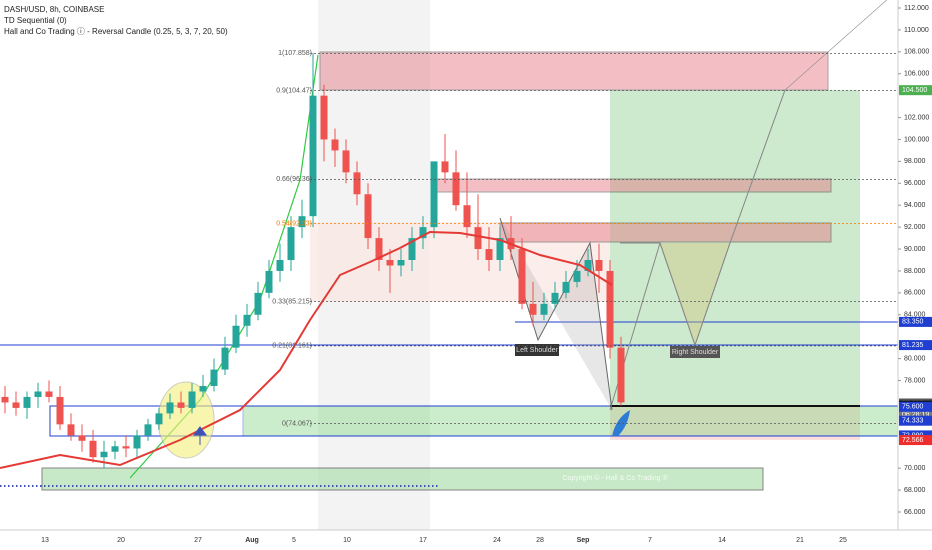 Image resolution: width=932 pixels, height=550 pixels. What do you see at coordinates (915, 271) in the screenshot?
I see `y-tick-label: 88.000` at bounding box center [915, 271].